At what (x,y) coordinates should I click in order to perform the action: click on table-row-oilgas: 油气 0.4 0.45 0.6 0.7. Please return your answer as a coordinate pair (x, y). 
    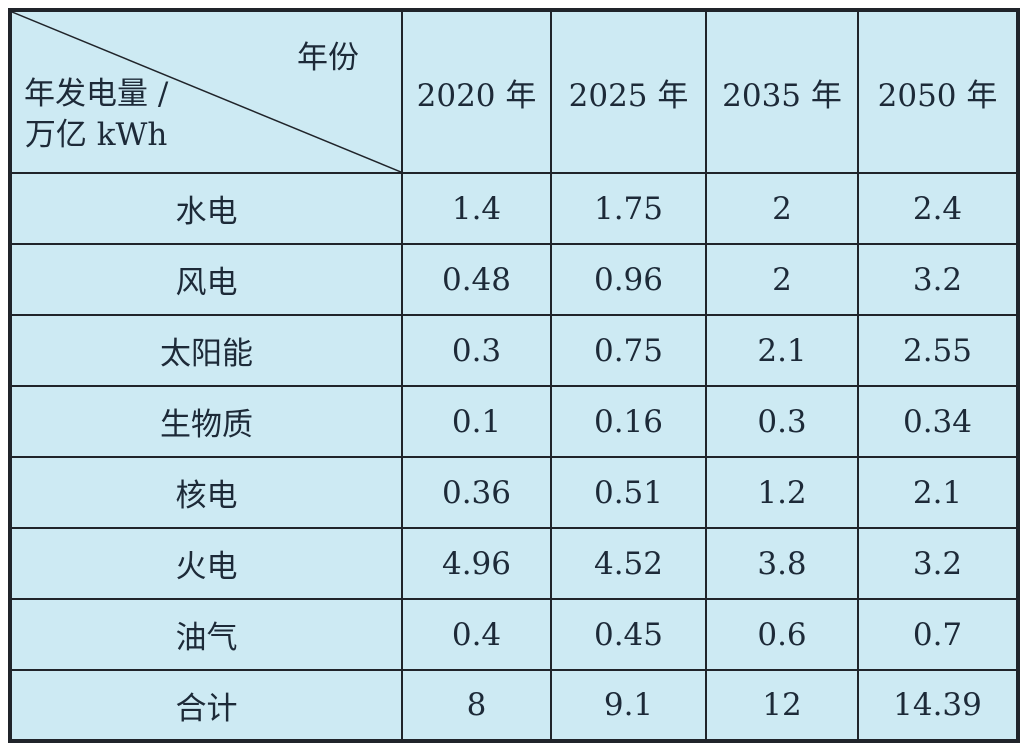
    Looking at the image, I should click on (514, 634).